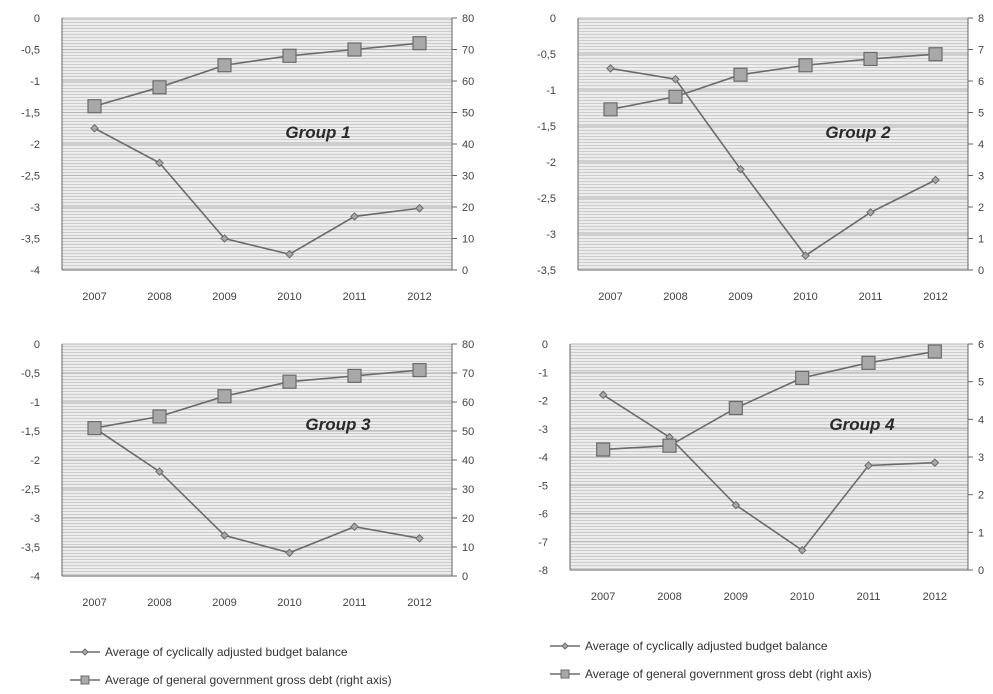 This screenshot has width=993, height=694. Describe the element at coordinates (981, 208) in the screenshot. I see `y-right-tick-label: 2` at that location.